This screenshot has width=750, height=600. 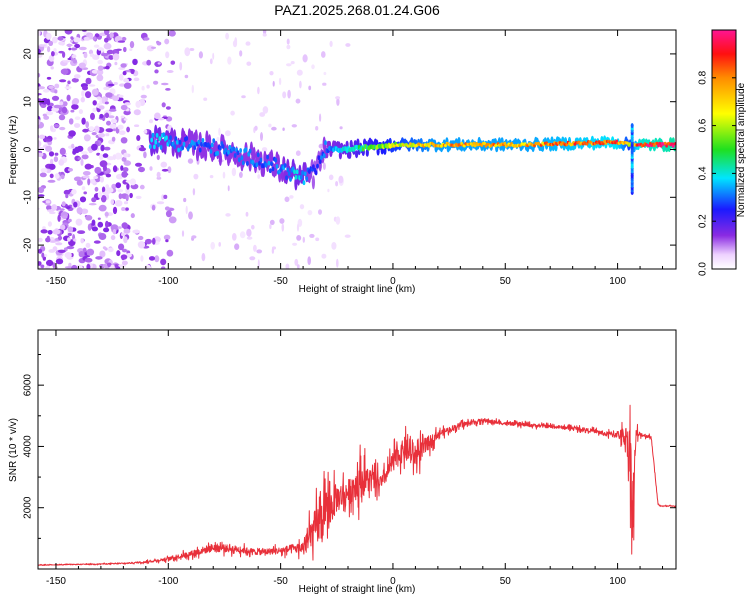 What do you see at coordinates (280, 581) in the screenshot?
I see `snr-x-tick-label: -50` at bounding box center [280, 581].